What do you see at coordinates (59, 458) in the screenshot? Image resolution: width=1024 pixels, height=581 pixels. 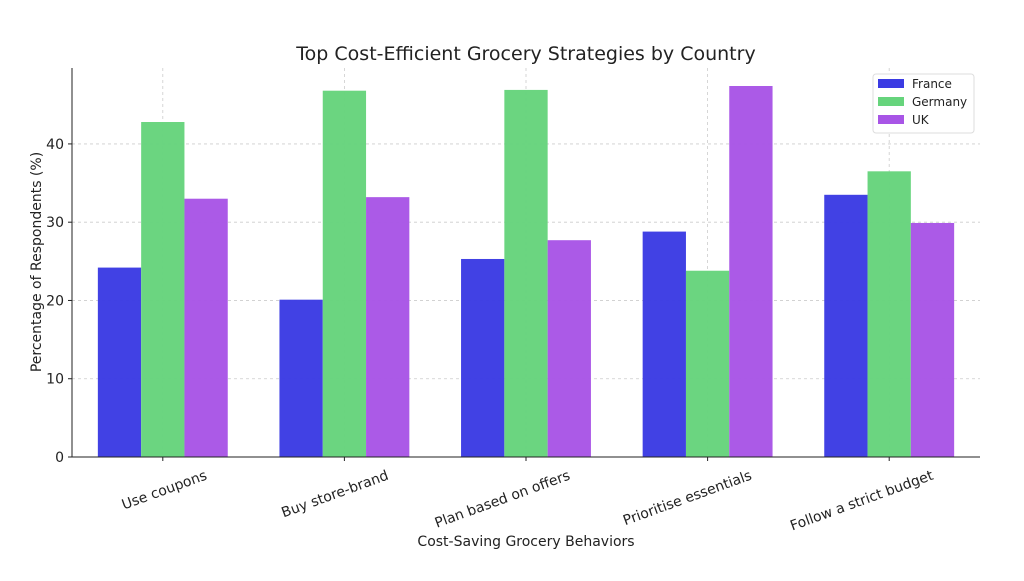 I see `y-tick-label: 0` at bounding box center [59, 458].